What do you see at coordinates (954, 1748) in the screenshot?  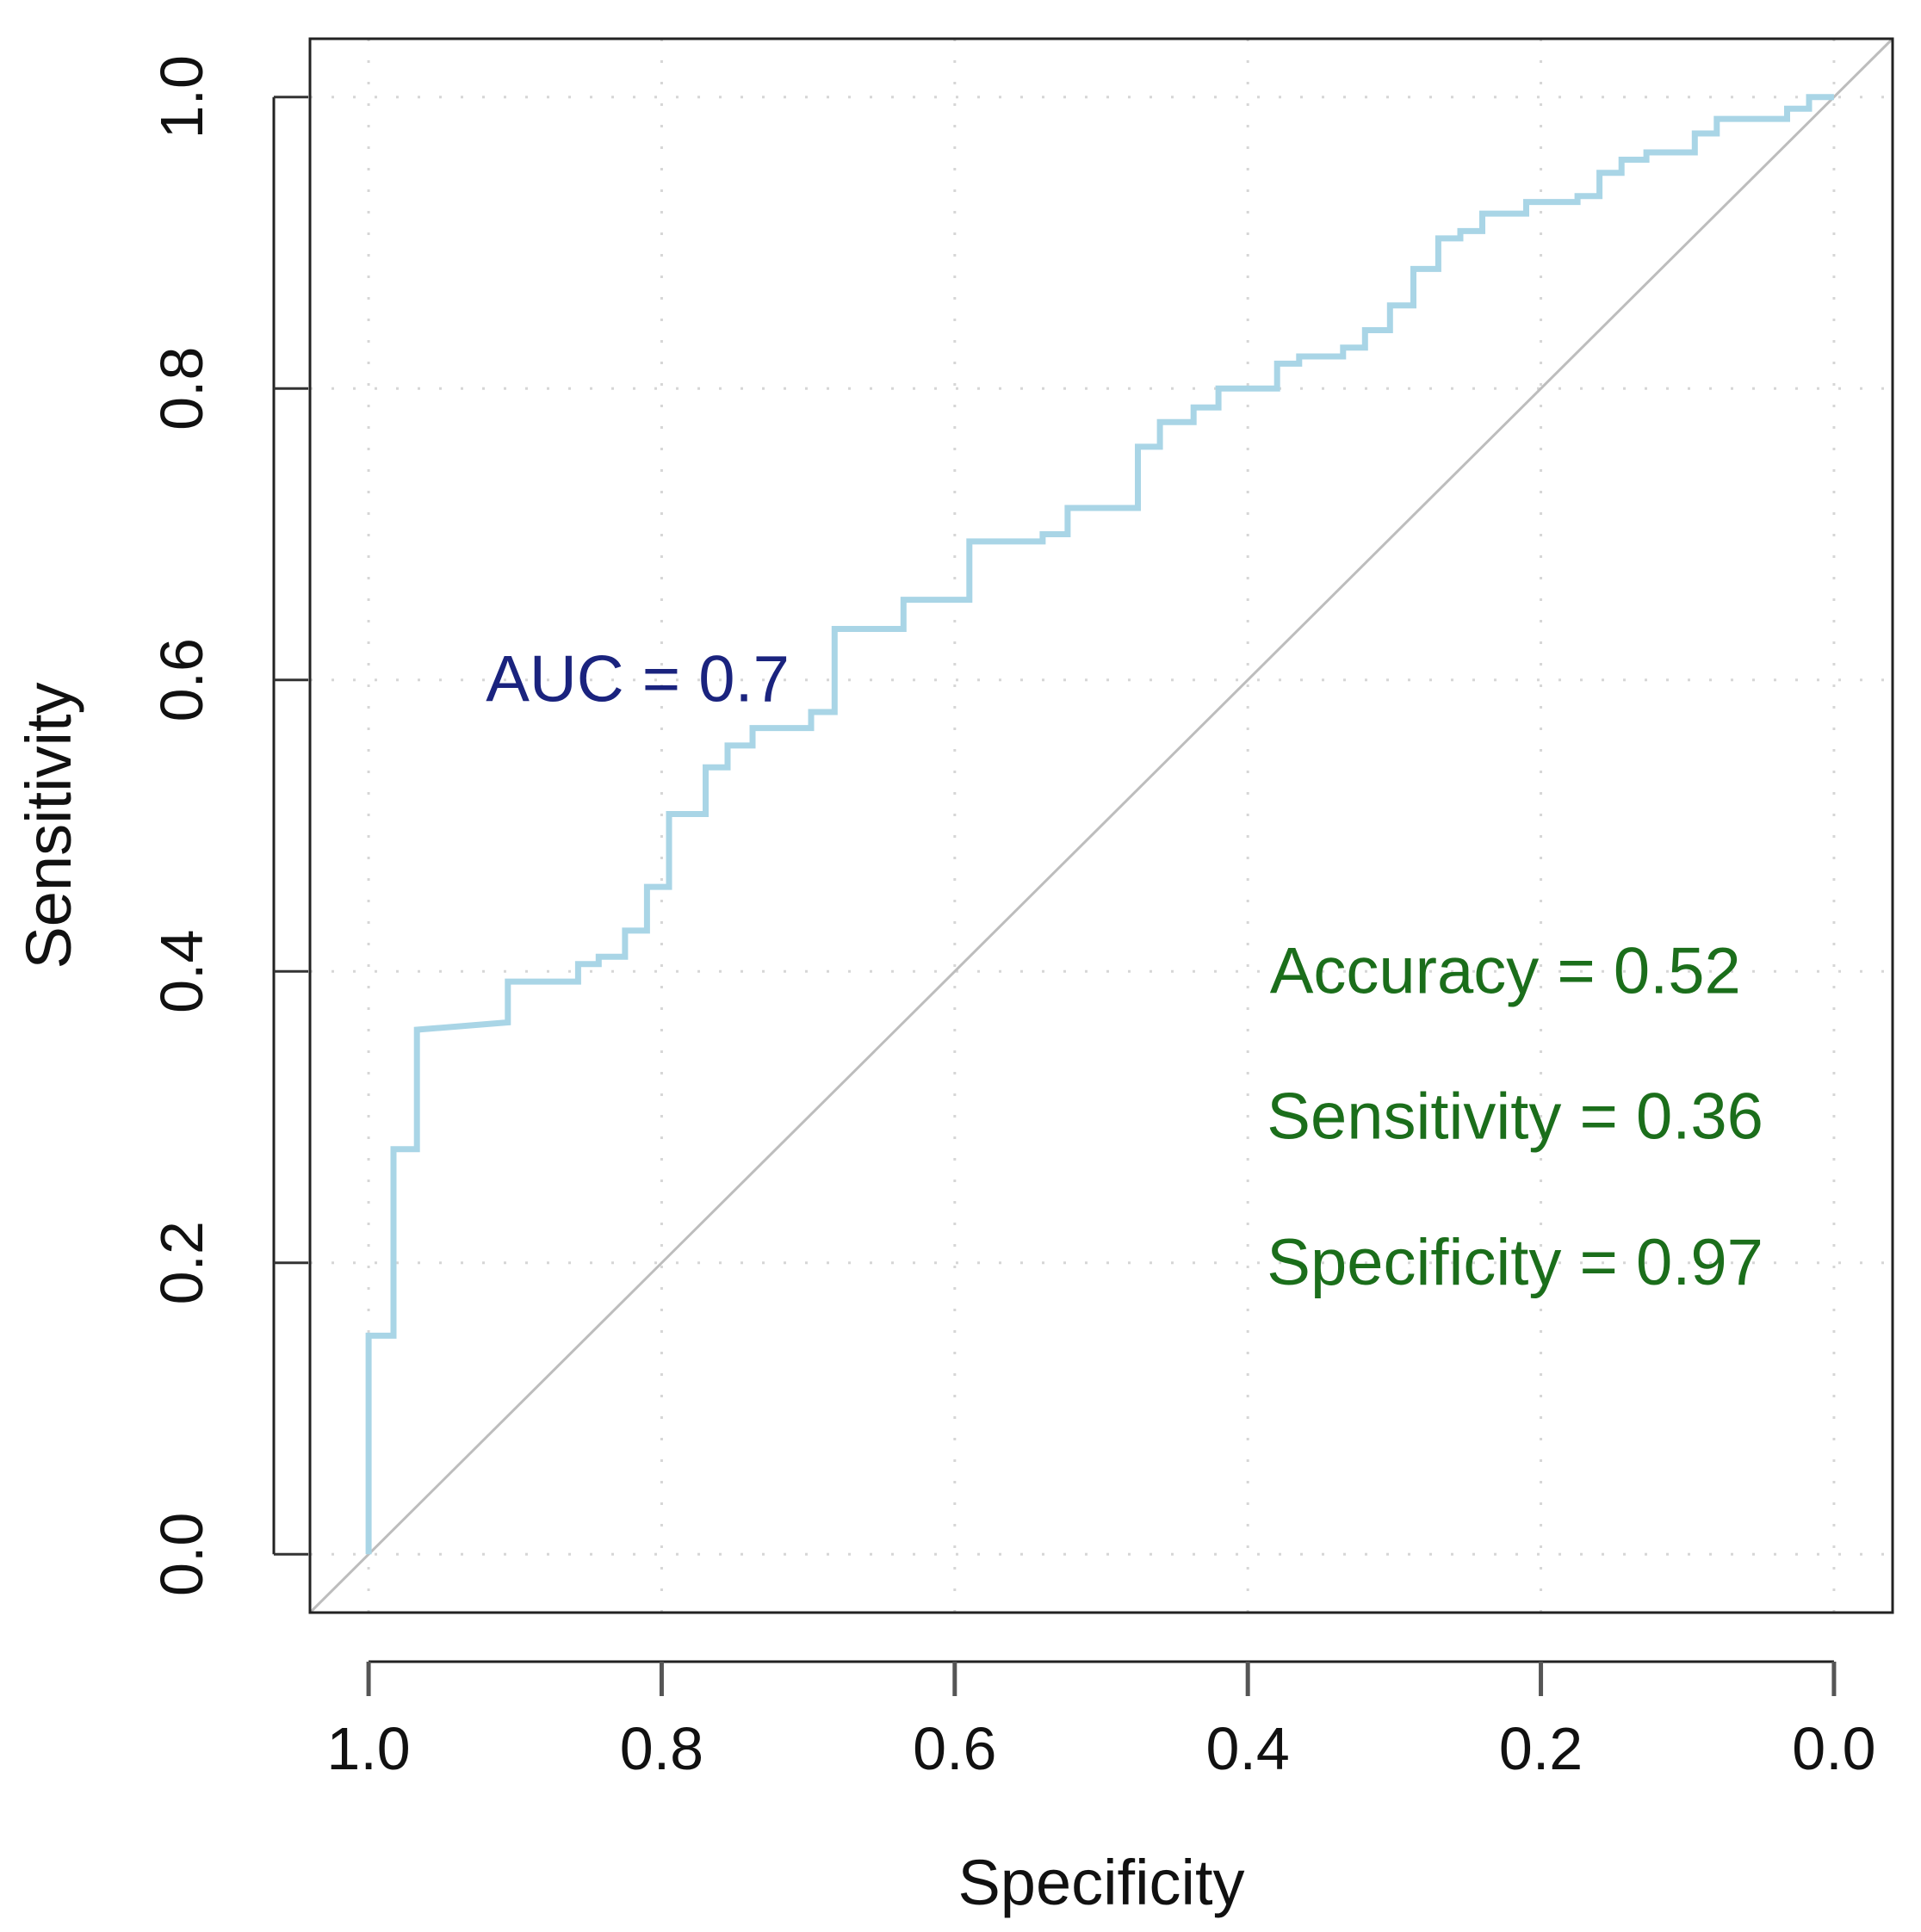 I see `x-tick-label-2: 0.6` at bounding box center [954, 1748].